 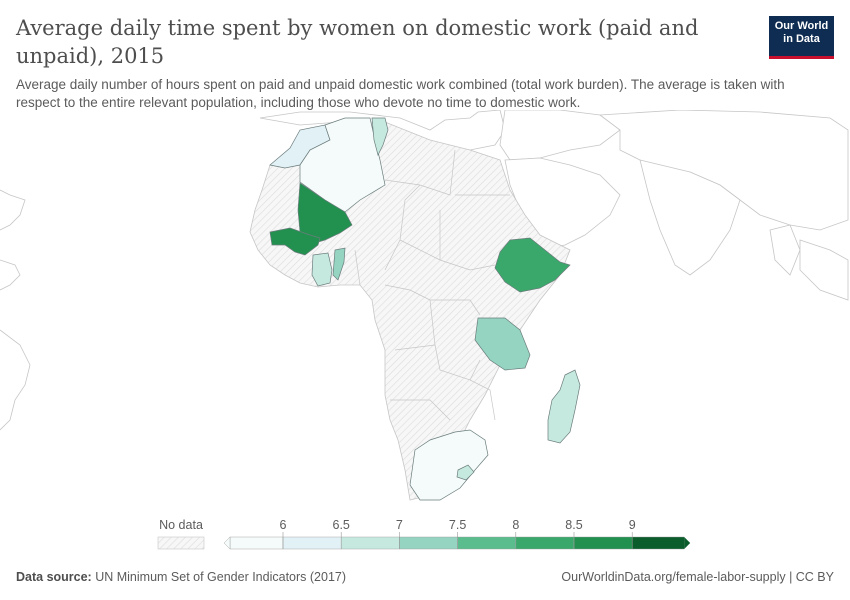 I want to click on country-tunisia, so click(x=380, y=136).